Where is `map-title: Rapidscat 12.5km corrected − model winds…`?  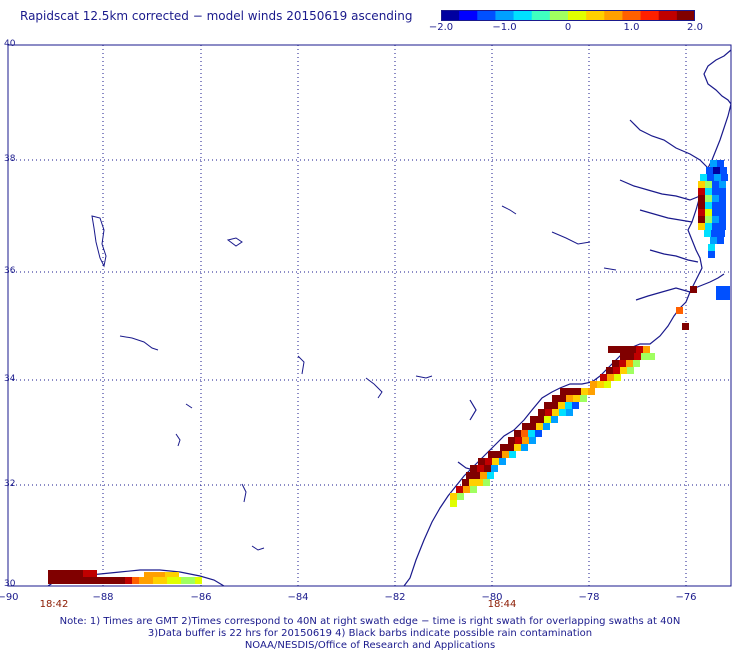
map-title: Rapidscat 12.5km corrected − model winds… is located at coordinates (216, 16).